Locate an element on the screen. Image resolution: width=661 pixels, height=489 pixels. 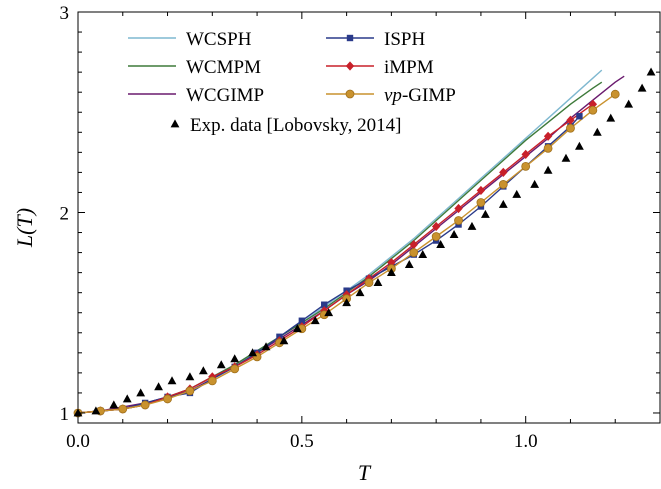
x-axis-label: T is located at coordinates (365, 472).